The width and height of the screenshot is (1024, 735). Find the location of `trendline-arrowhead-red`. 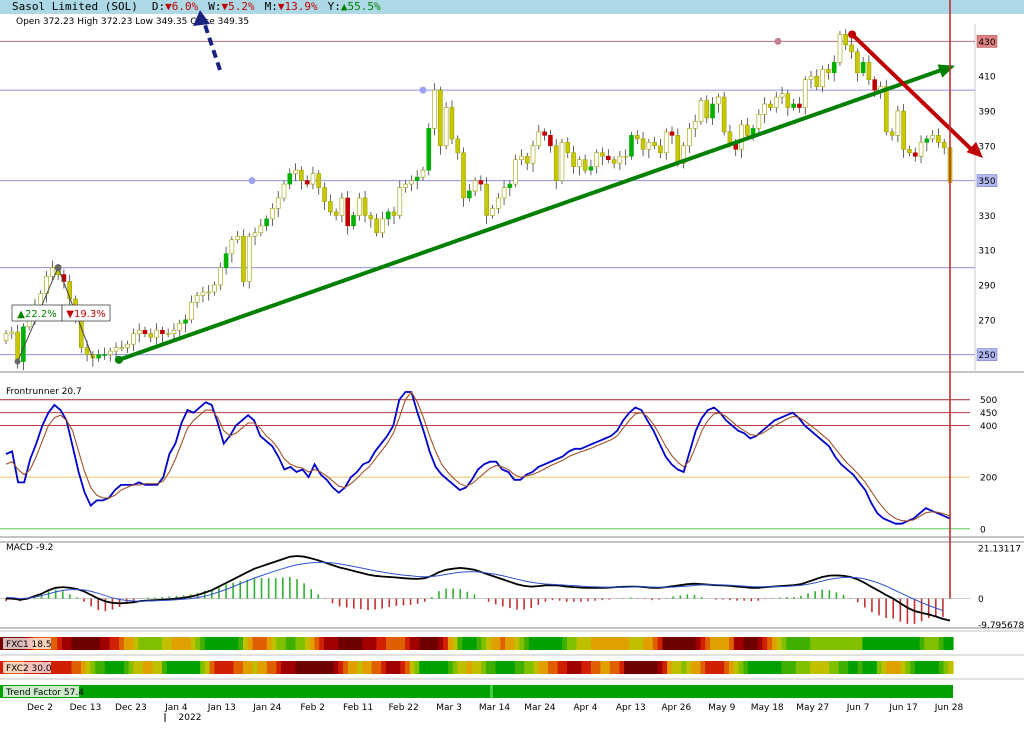

trendline-arrowhead-red is located at coordinates (974, 149).